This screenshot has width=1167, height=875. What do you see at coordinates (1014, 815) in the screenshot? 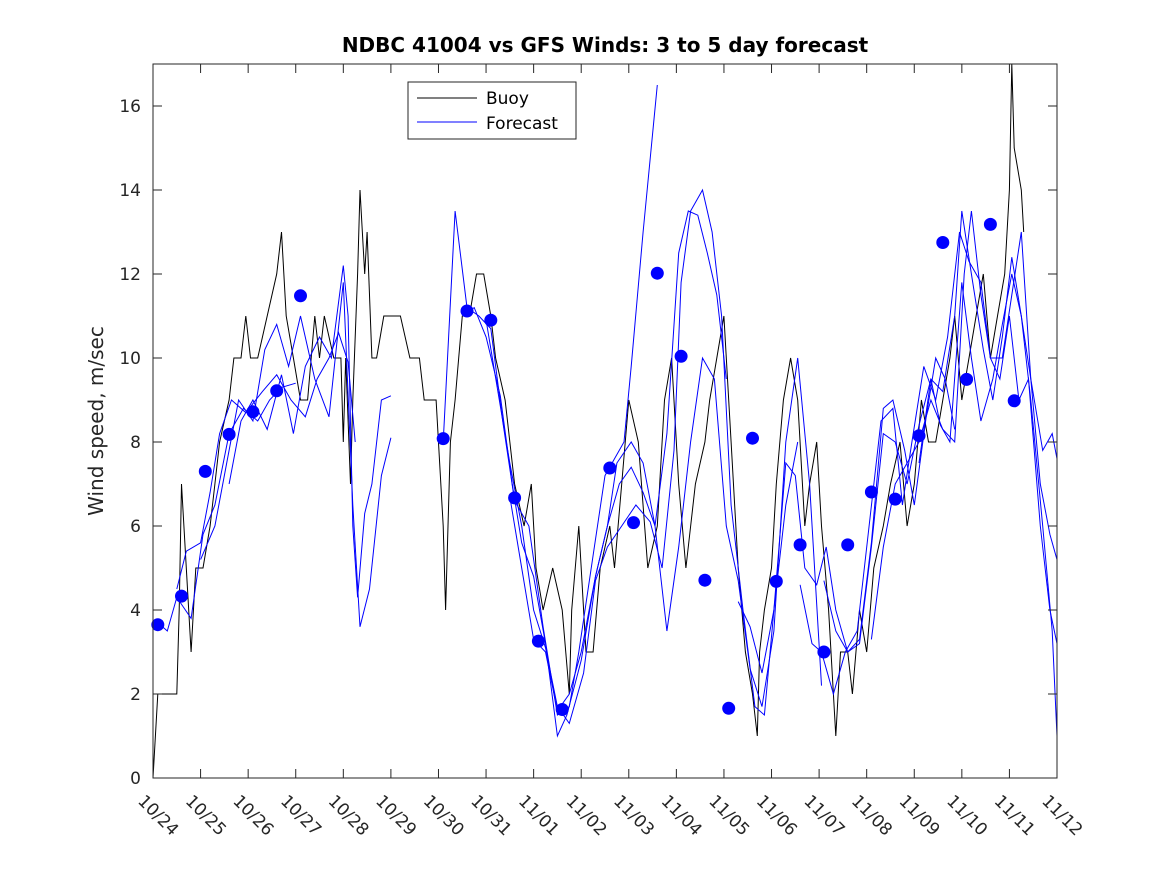
I see `x-tick-label: 11/11` at bounding box center [1014, 815].